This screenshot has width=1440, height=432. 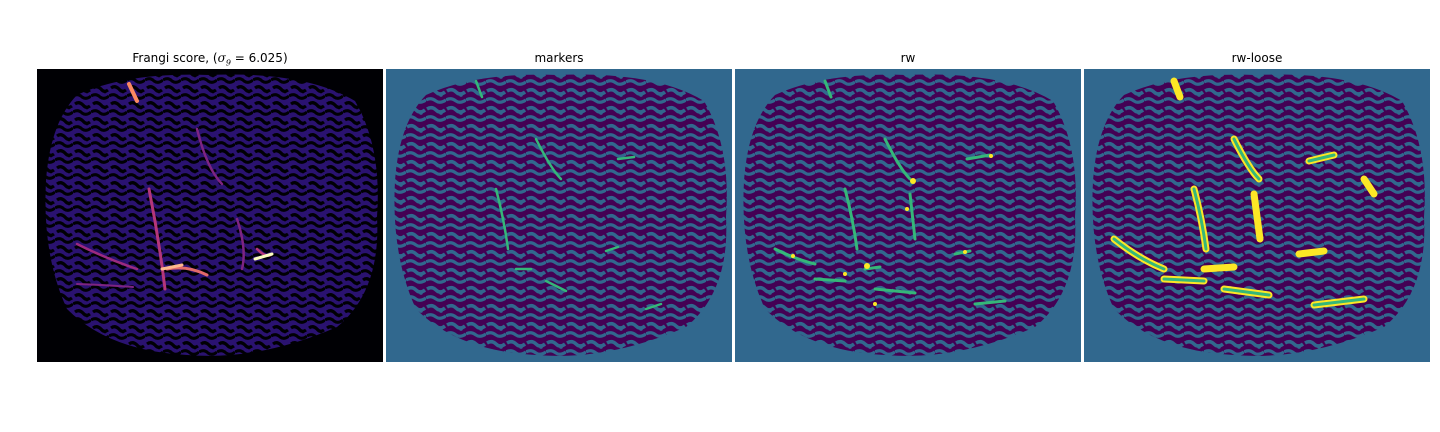 I want to click on frangi-score-title: Frangi score, (σ9 = 6.025), so click(x=210, y=59).